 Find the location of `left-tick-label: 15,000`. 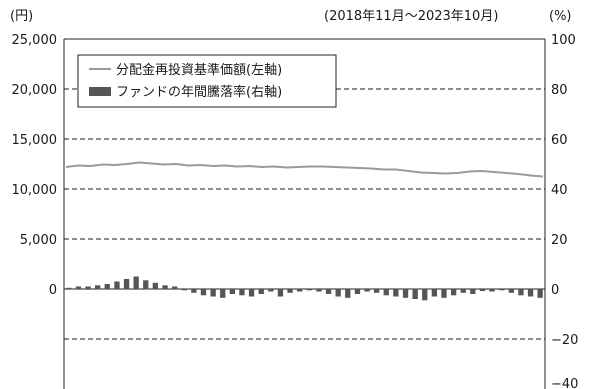

left-tick-label: 15,000 is located at coordinates (35, 140).